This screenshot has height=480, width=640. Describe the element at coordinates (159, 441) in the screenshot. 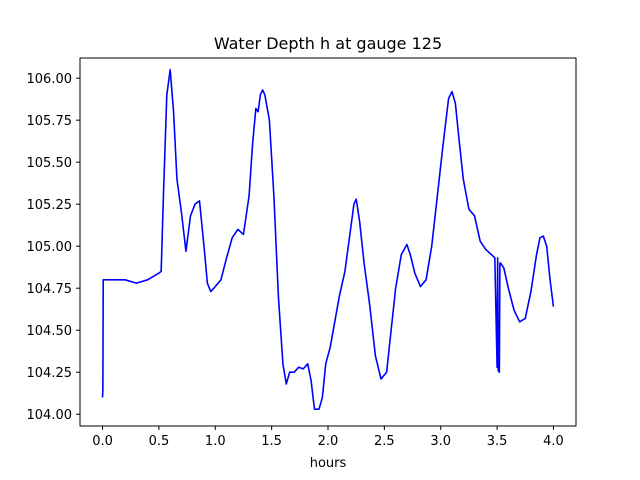

I see `x-tick-label: 0.5` at that location.